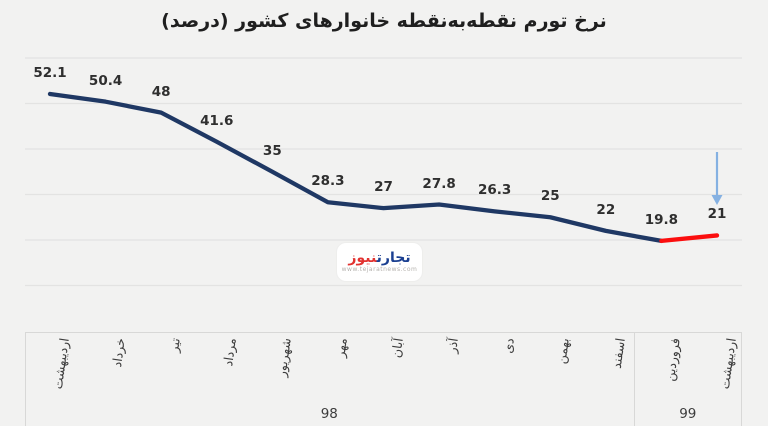 The image size is (768, 426). I want to click on axis-label-year: 98, so click(329, 414).